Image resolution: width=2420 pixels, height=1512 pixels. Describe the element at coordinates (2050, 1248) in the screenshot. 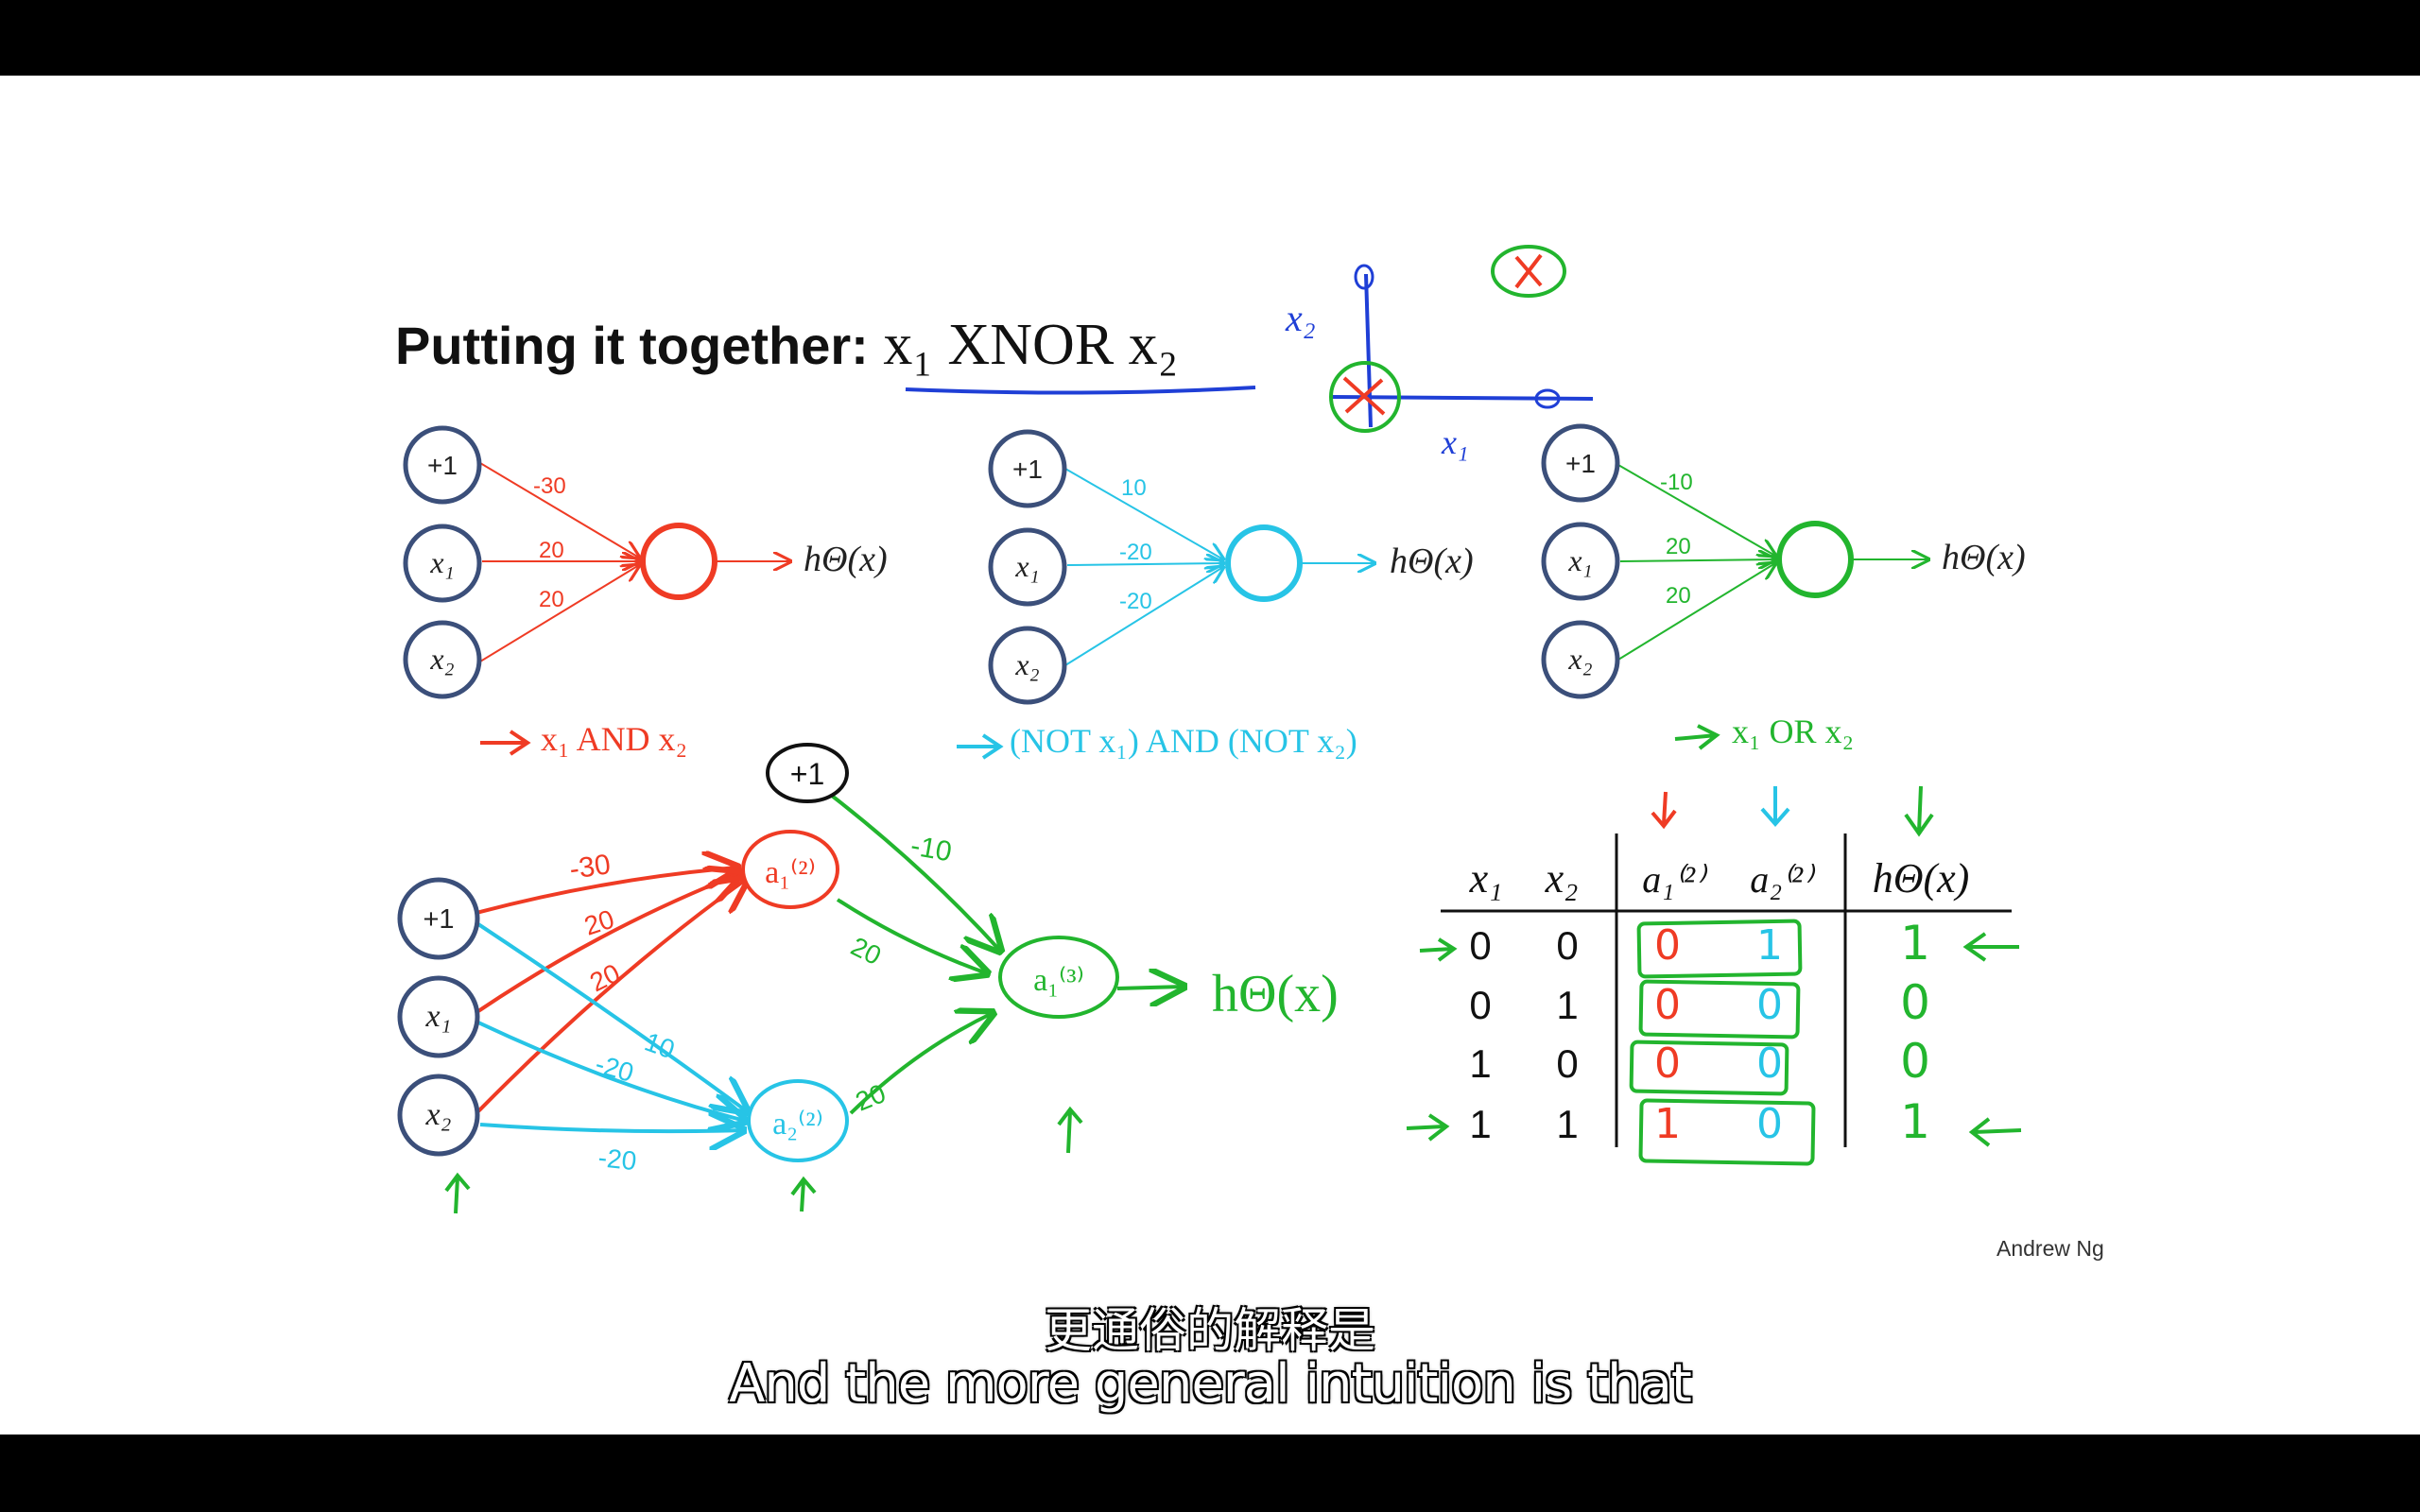

I see `credit: Andrew Ng` at that location.